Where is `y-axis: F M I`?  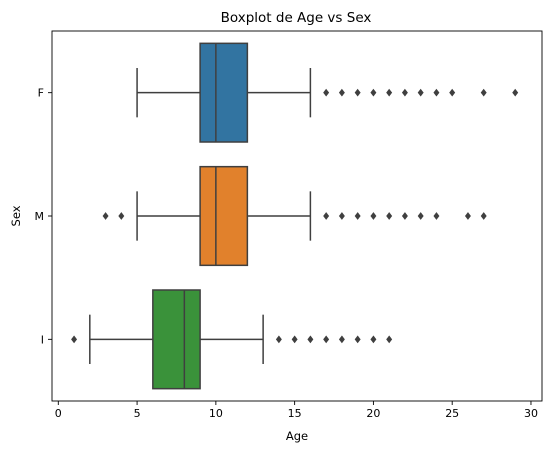
y-axis: F M I is located at coordinates (43, 216).